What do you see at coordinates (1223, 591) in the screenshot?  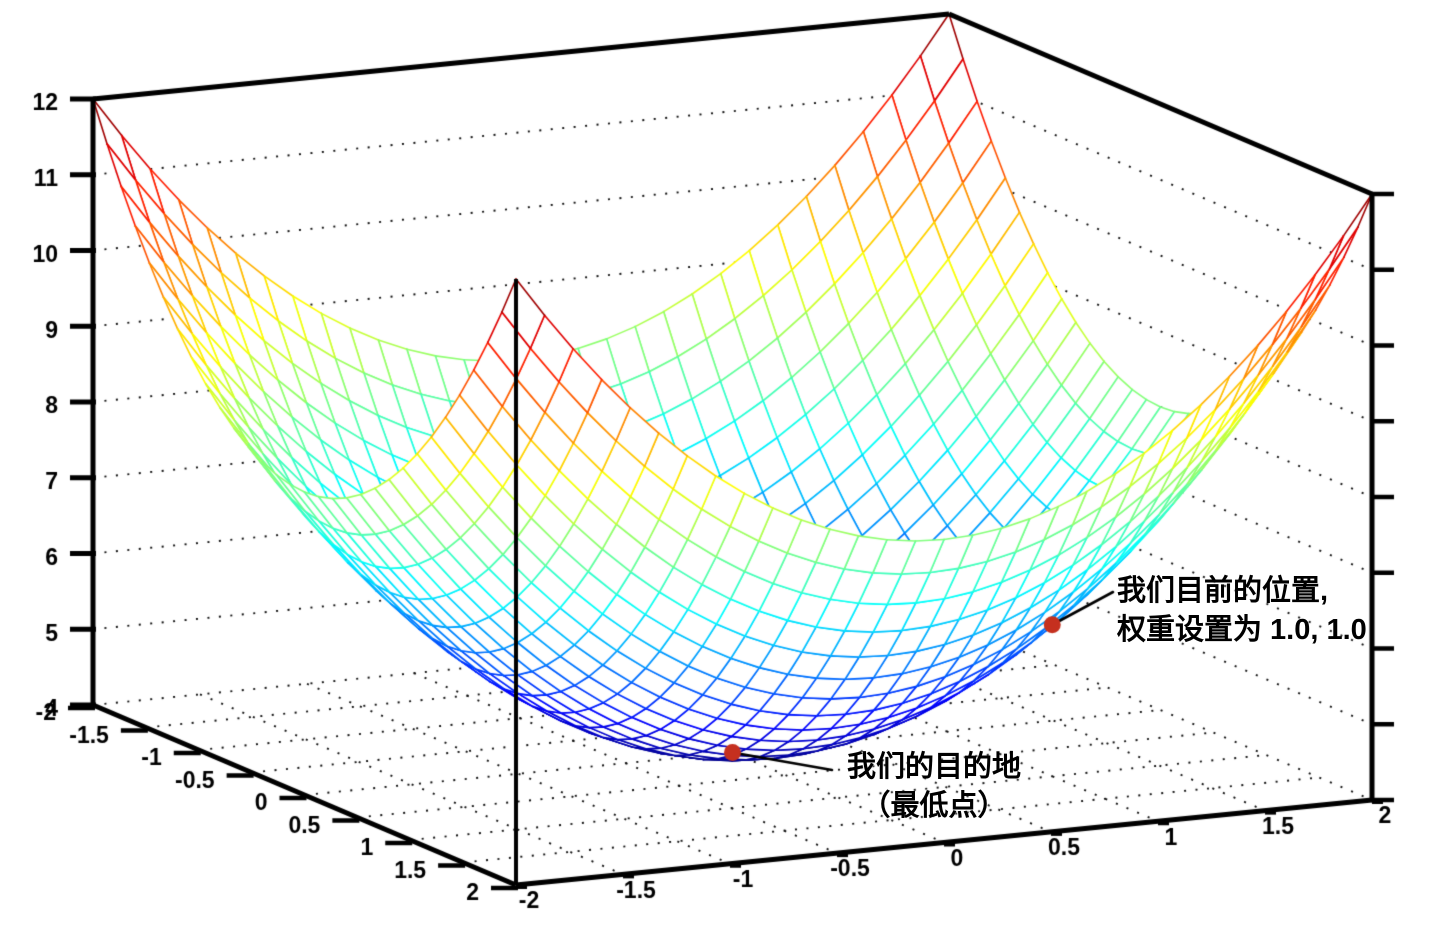 I see `annotation-current-position-line1: 我们目前的位置,` at bounding box center [1223, 591].